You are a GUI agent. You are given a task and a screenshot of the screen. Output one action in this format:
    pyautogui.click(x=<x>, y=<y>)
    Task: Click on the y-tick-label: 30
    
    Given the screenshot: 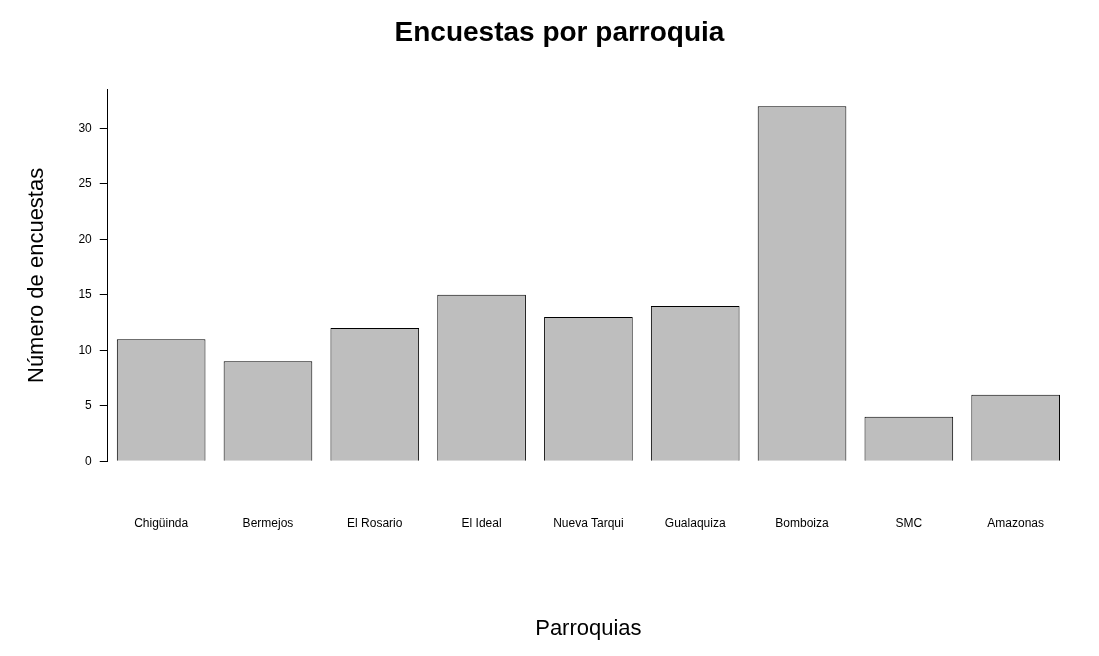 What is the action you would take?
    pyautogui.click(x=85, y=127)
    